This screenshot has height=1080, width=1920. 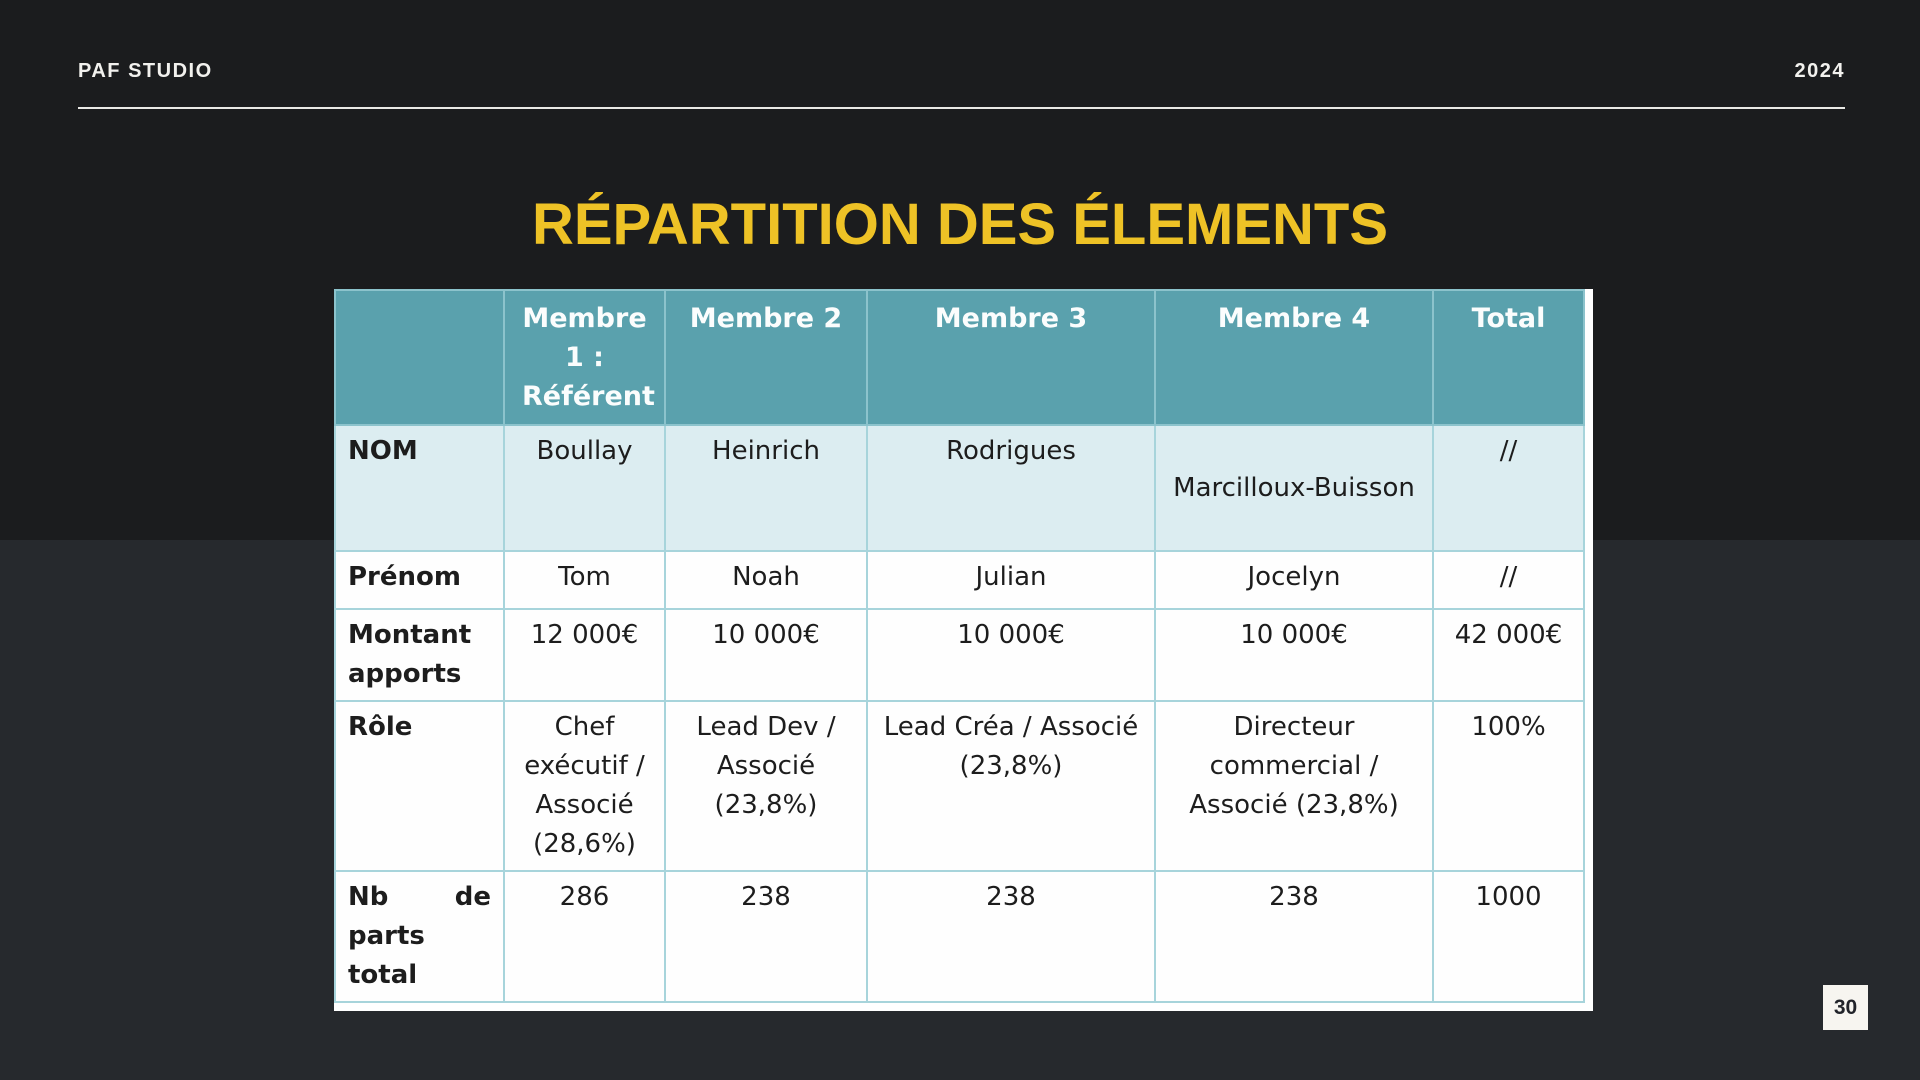 What do you see at coordinates (419, 580) in the screenshot?
I see `row-label: Prénom` at bounding box center [419, 580].